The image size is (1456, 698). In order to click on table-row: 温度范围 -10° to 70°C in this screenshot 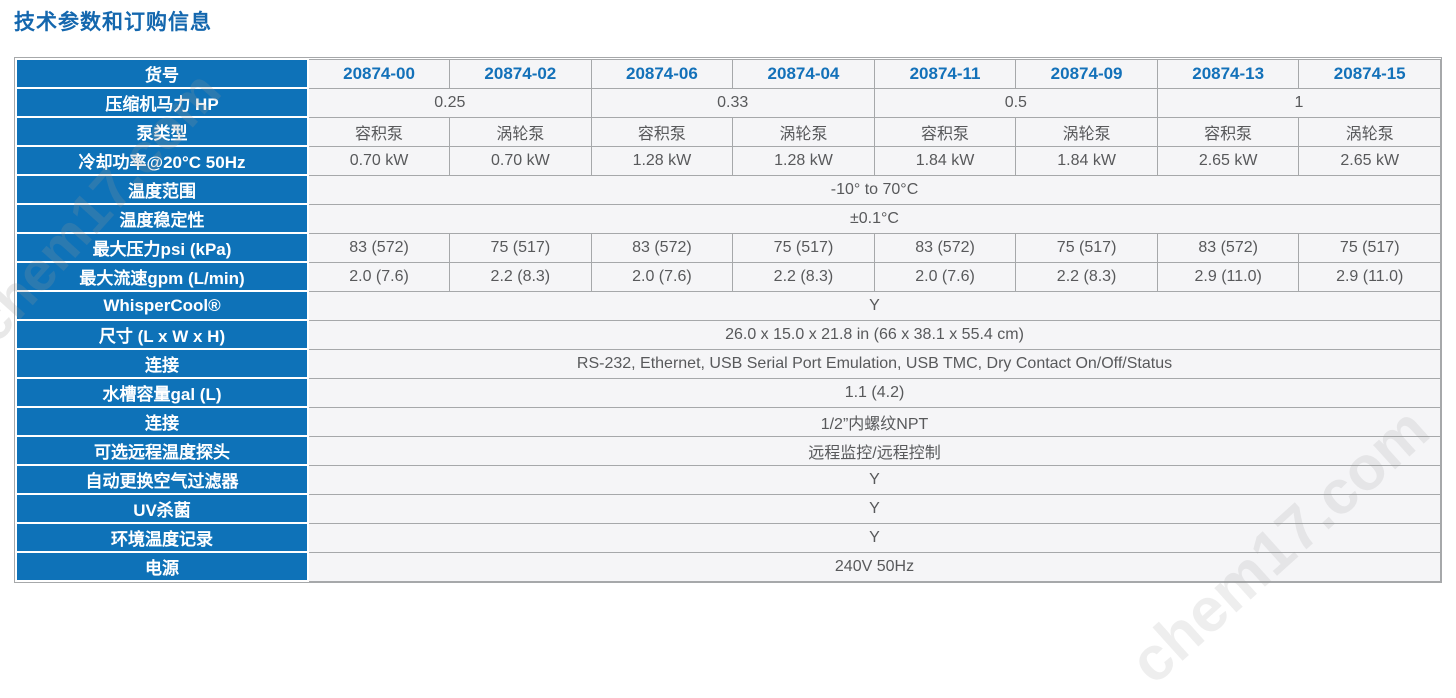, I will do `click(728, 189)`.